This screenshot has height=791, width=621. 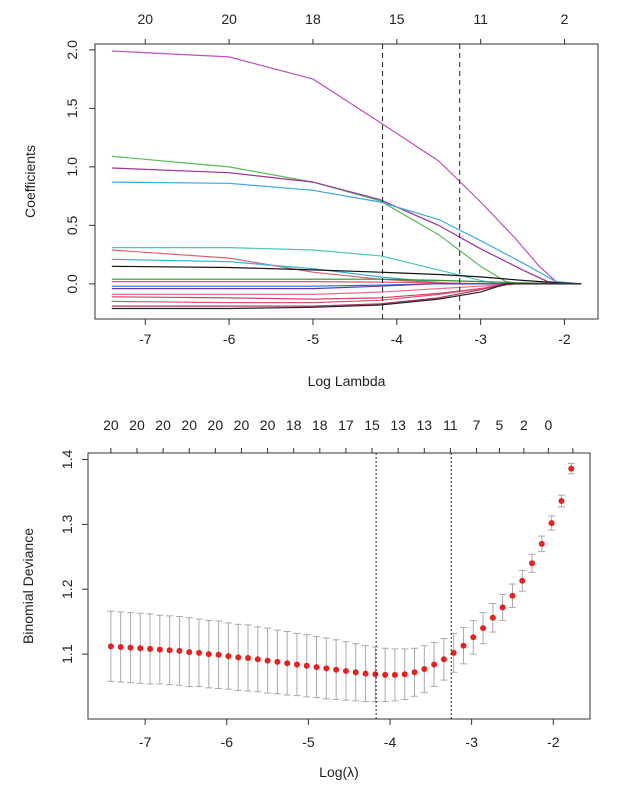 What do you see at coordinates (28, 586) in the screenshot?
I see `y-axis-title: Binomial Deviance` at bounding box center [28, 586].